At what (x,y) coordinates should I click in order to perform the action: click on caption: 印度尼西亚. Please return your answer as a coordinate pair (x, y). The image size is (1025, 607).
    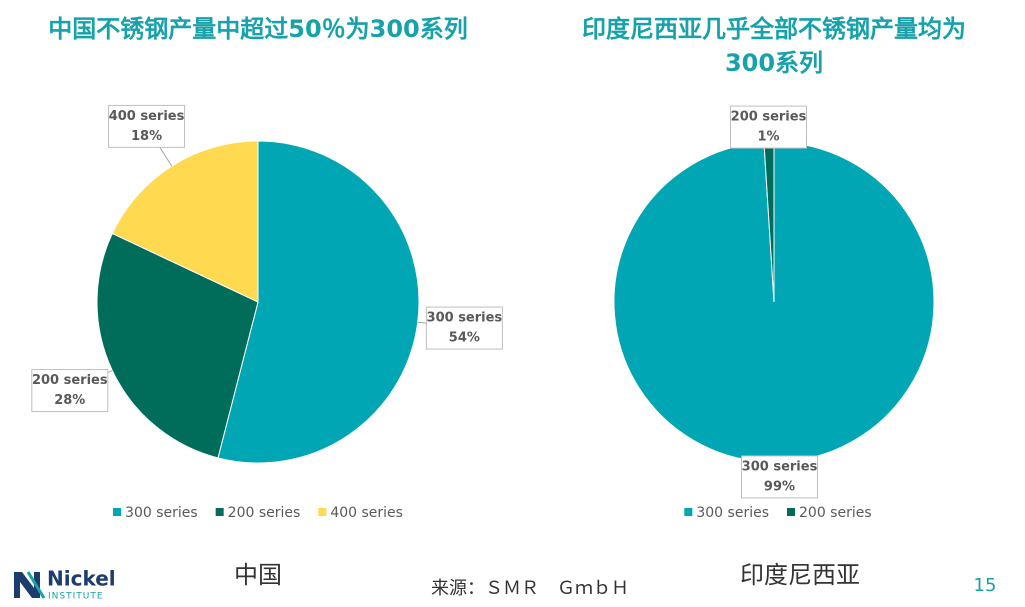
    Looking at the image, I should click on (800, 575).